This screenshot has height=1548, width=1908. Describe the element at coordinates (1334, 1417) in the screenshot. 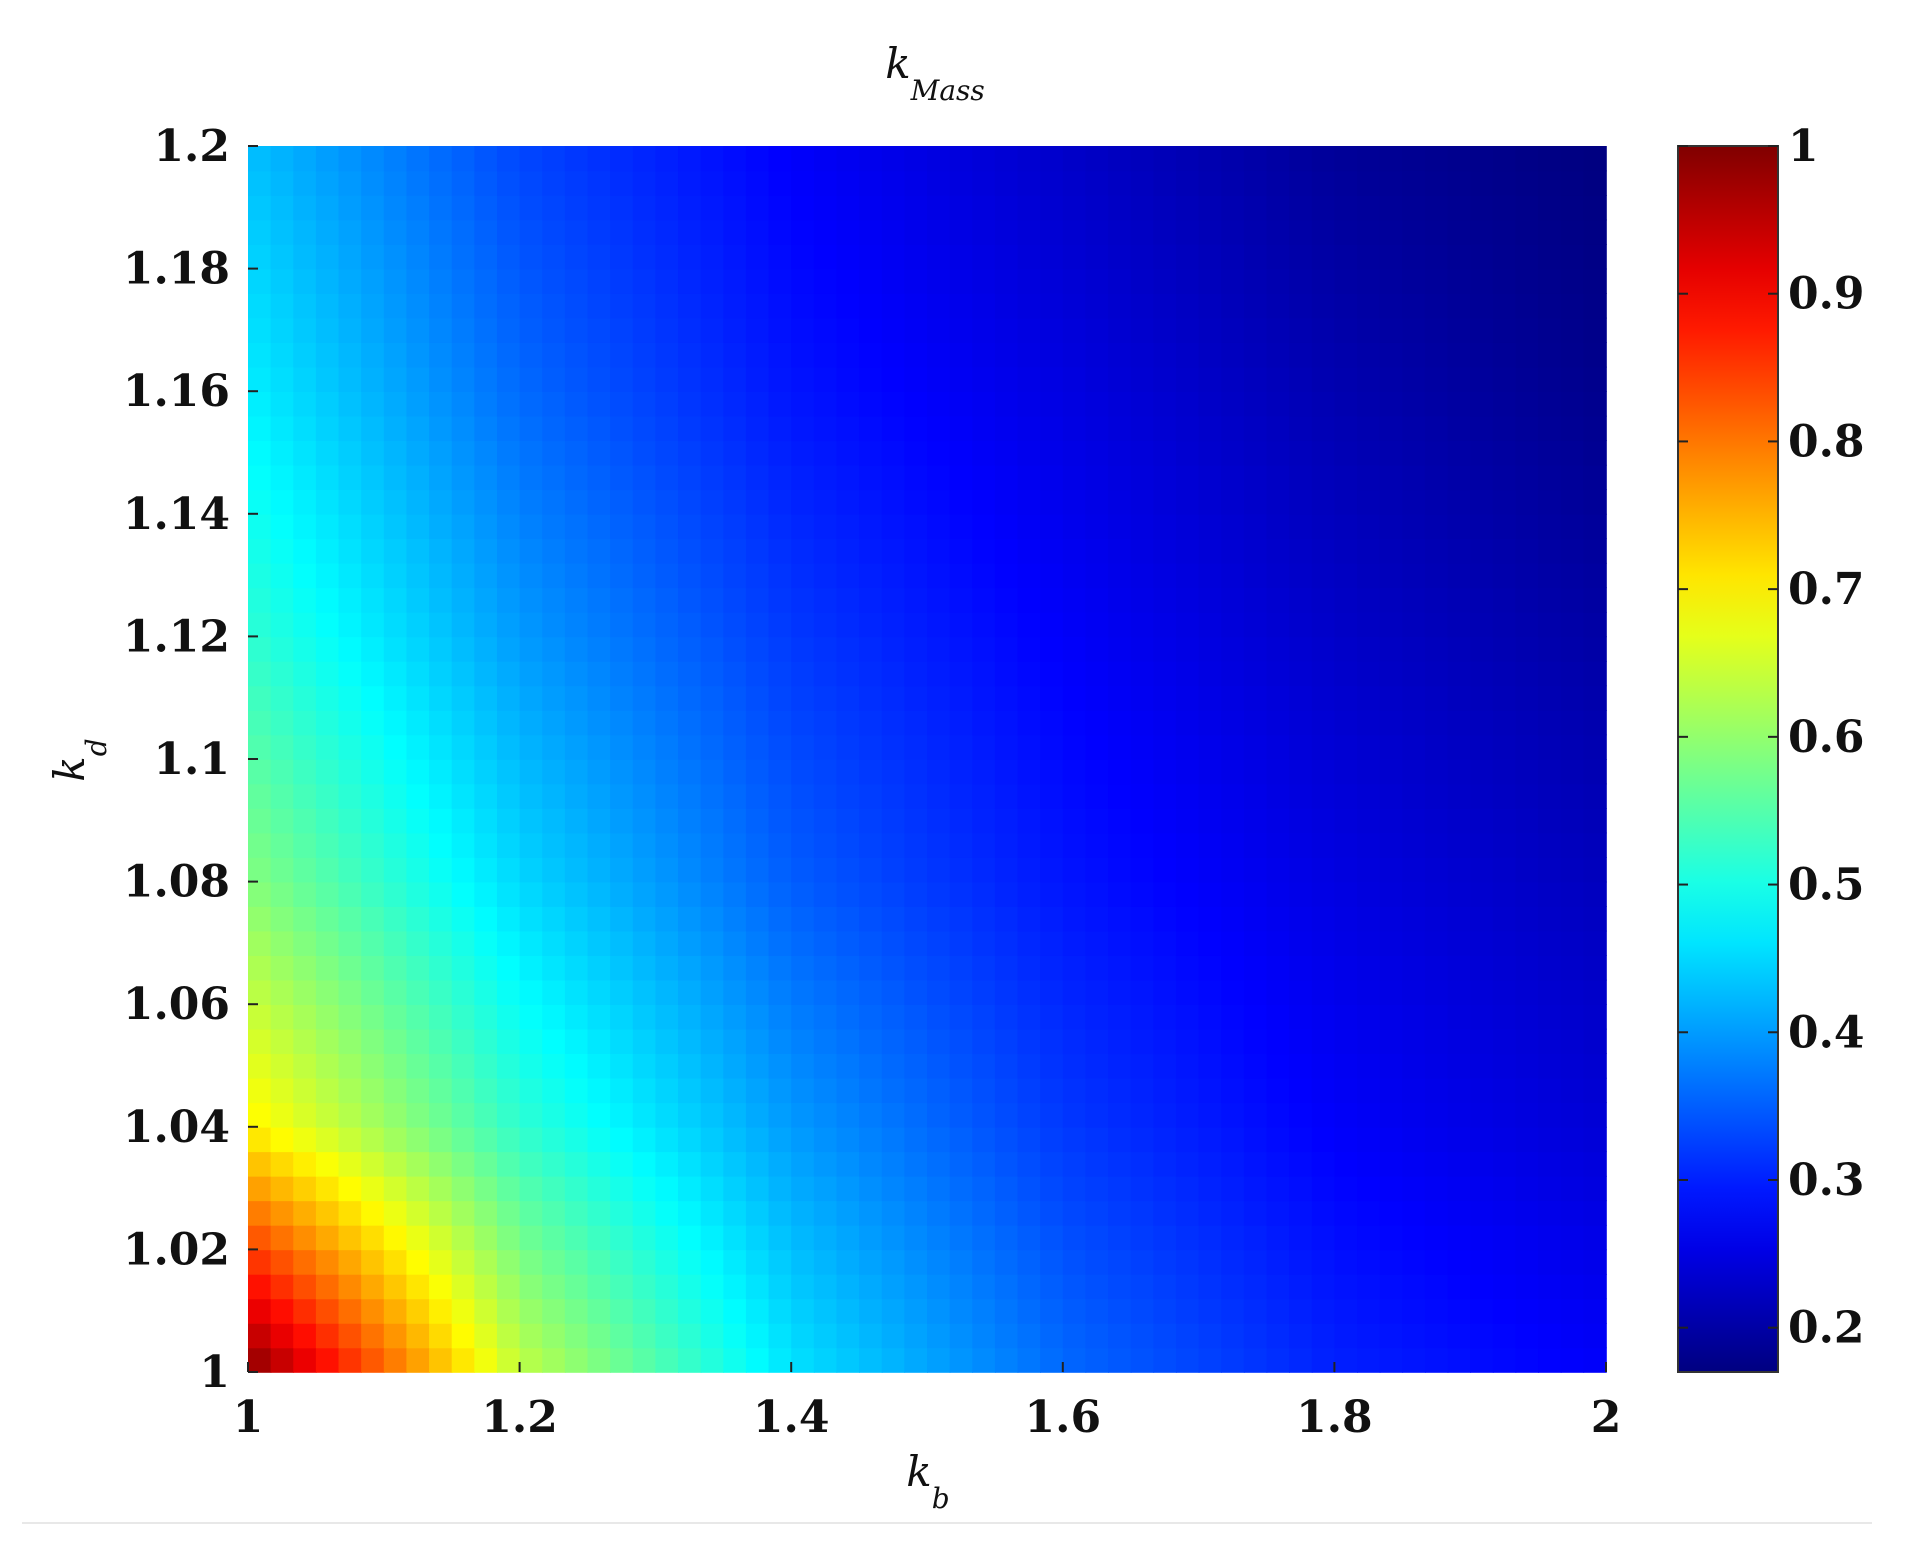

I see `x-tick-label: 1.8` at that location.